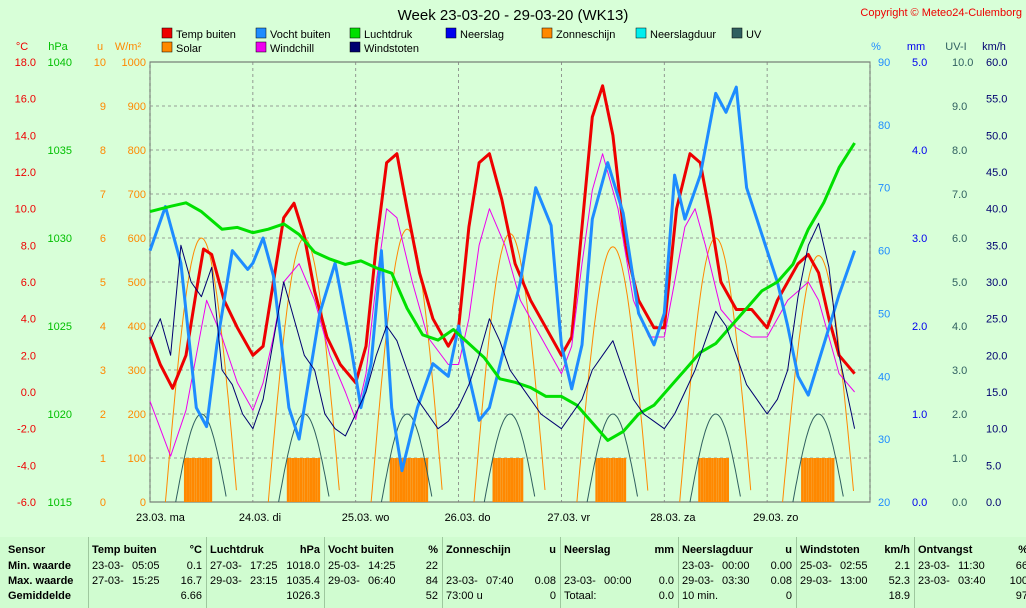  I want to click on stats-date: 73:00 u, so click(464, 596).